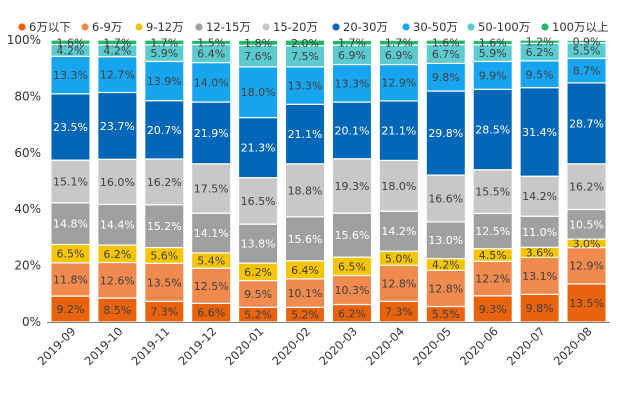 This screenshot has height=417, width=620. What do you see at coordinates (305, 56) in the screenshot?
I see `data-label-2020-02-7: 7.5%` at bounding box center [305, 56].